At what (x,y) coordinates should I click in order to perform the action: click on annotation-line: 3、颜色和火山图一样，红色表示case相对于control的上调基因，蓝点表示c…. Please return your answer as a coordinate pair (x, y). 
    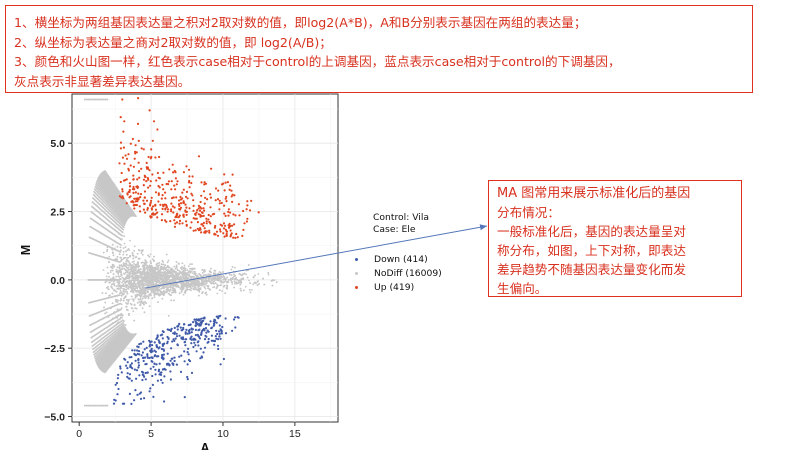
    Looking at the image, I should click on (317, 61).